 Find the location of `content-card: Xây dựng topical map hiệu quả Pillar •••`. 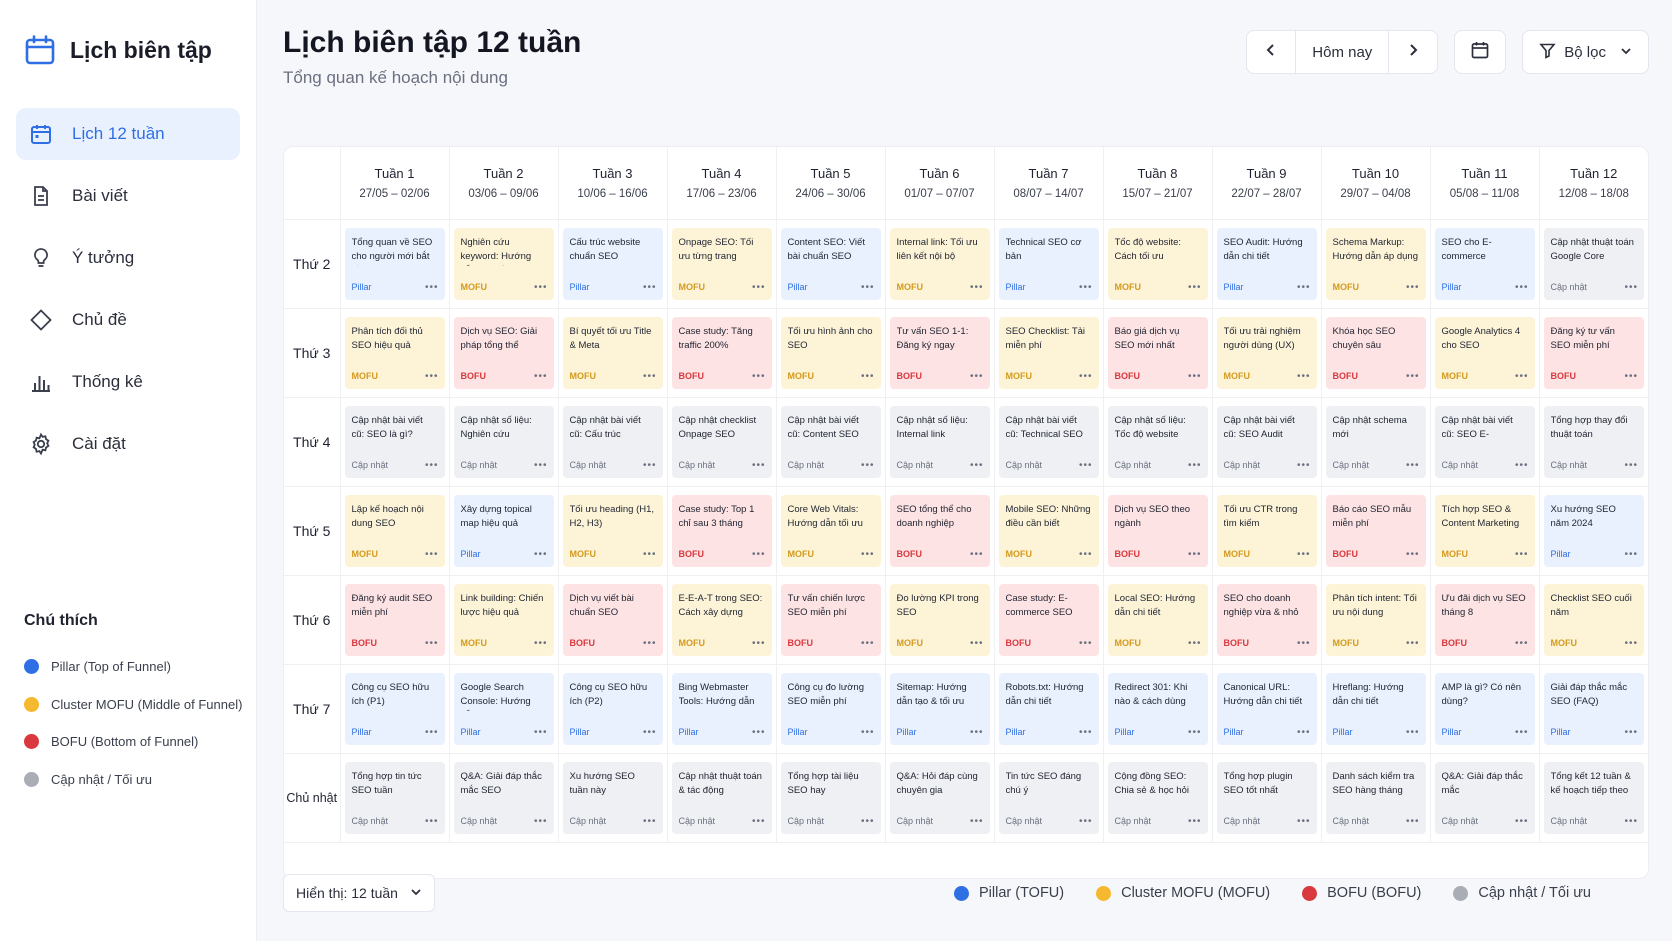

content-card: Xây dựng topical map hiệu quả Pillar ••• is located at coordinates (503, 530).